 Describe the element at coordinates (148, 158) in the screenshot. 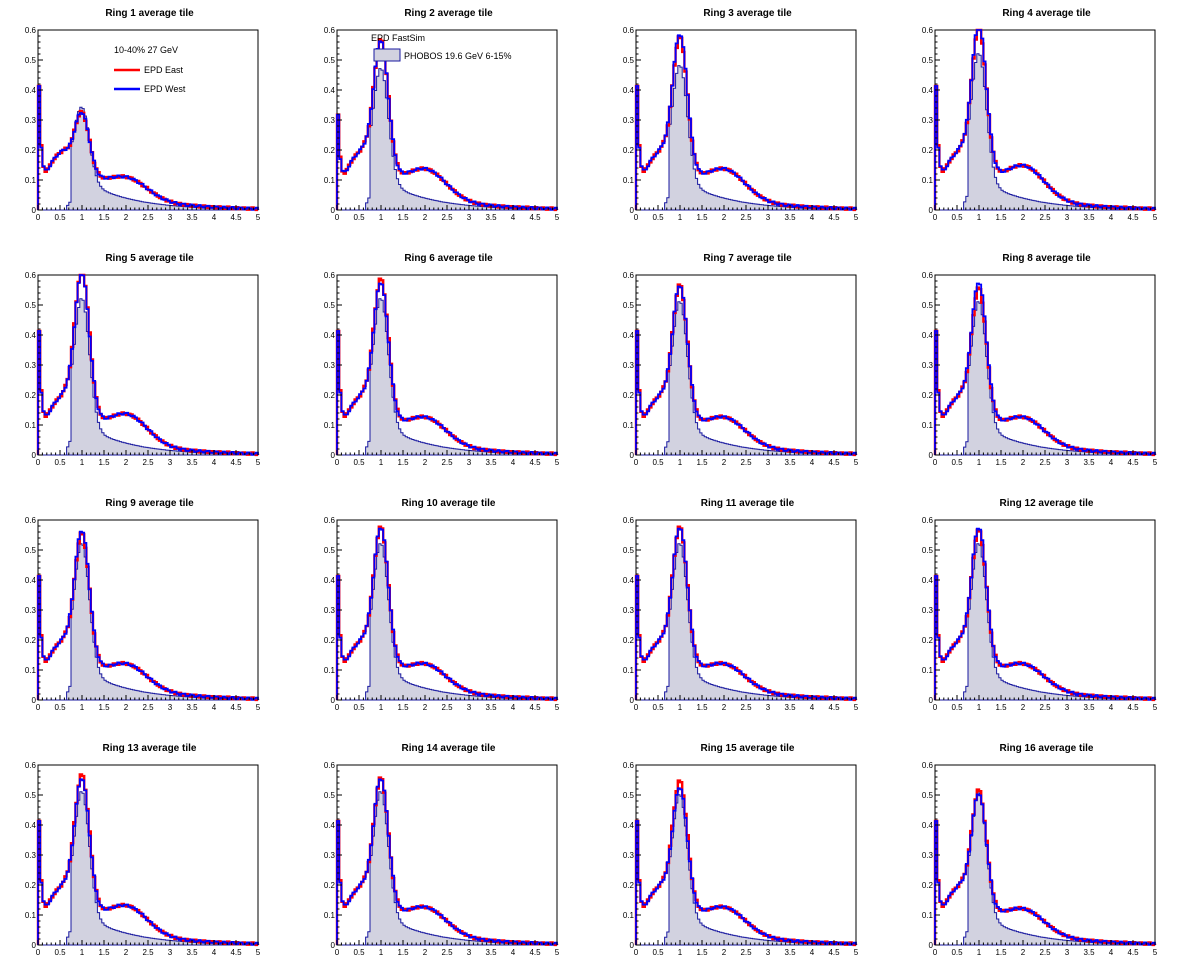

I see `phobos-histogram` at that location.